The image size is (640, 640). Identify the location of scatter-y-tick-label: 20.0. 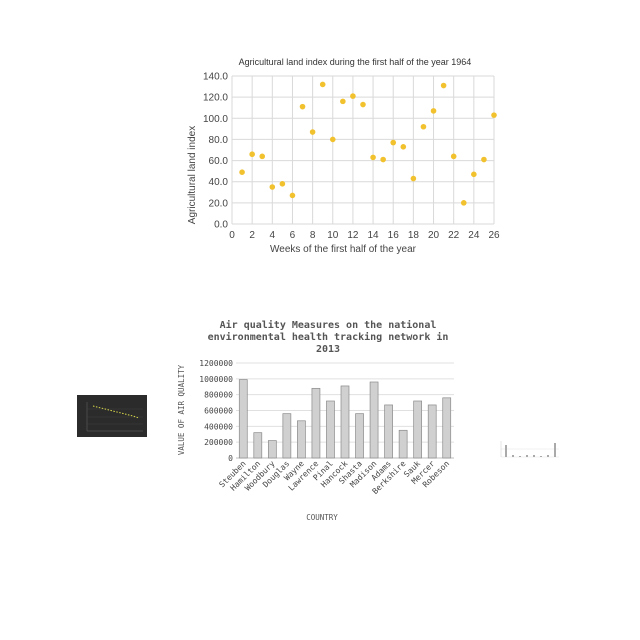
(219, 203).